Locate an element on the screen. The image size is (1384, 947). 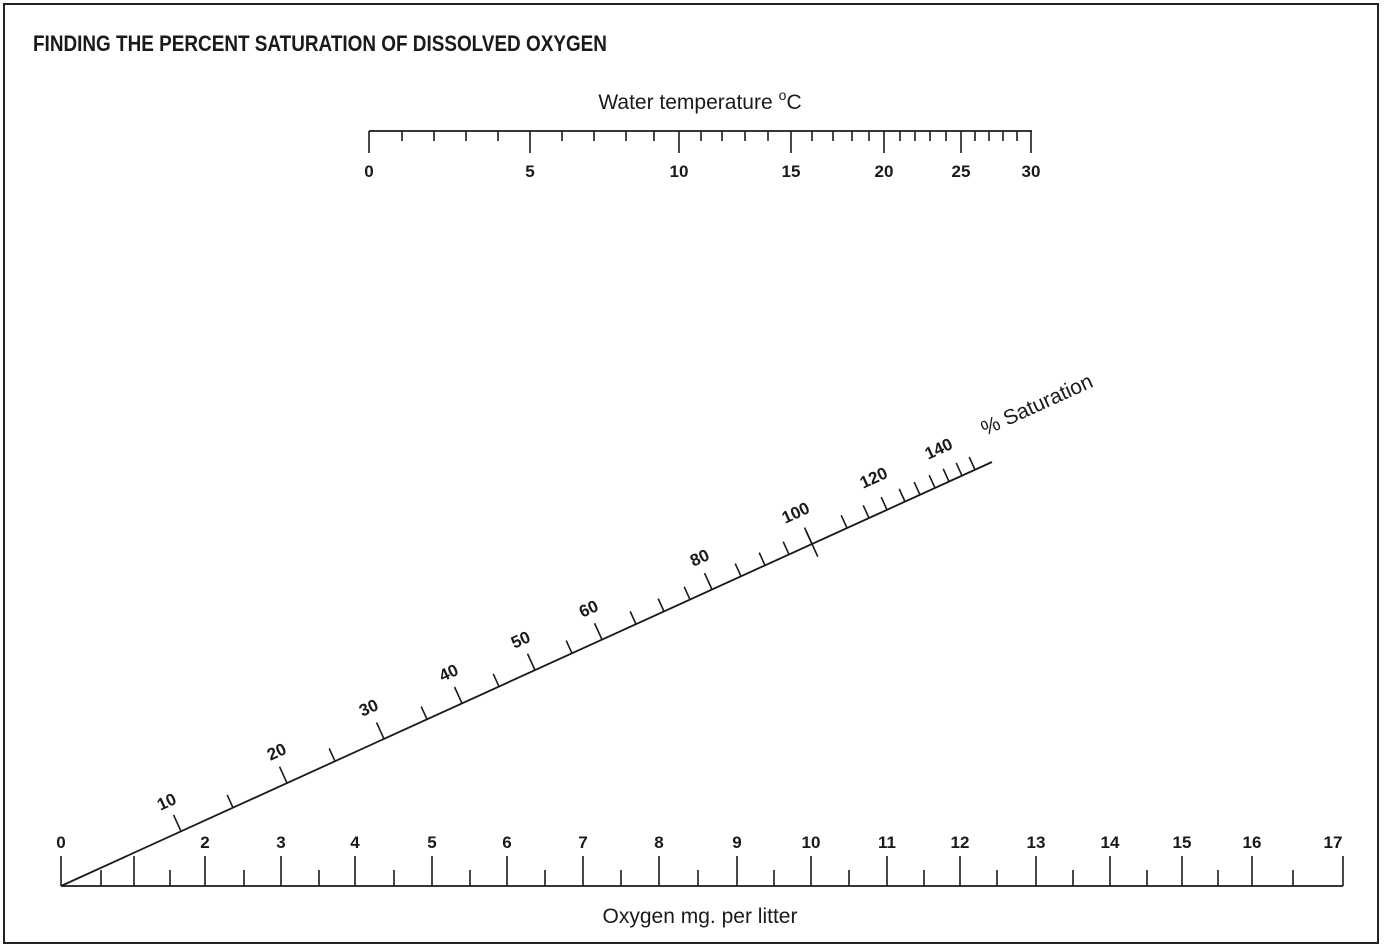
saturation-tick-label: 60 is located at coordinates (588, 608).